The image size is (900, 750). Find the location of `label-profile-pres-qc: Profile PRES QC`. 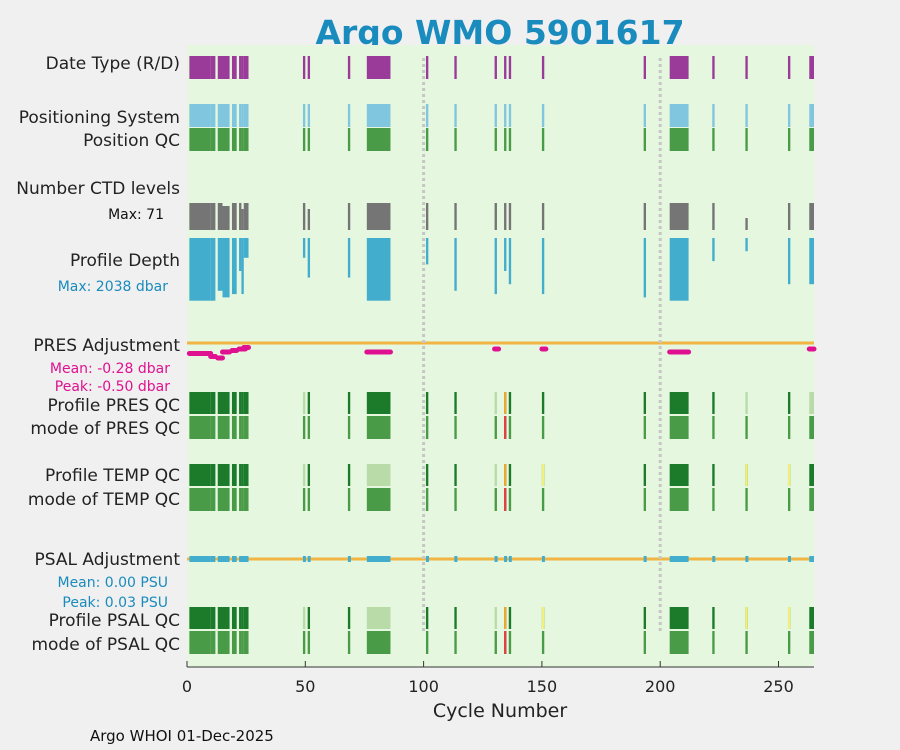

label-profile-pres-qc: Profile PRES QC is located at coordinates (113, 406).